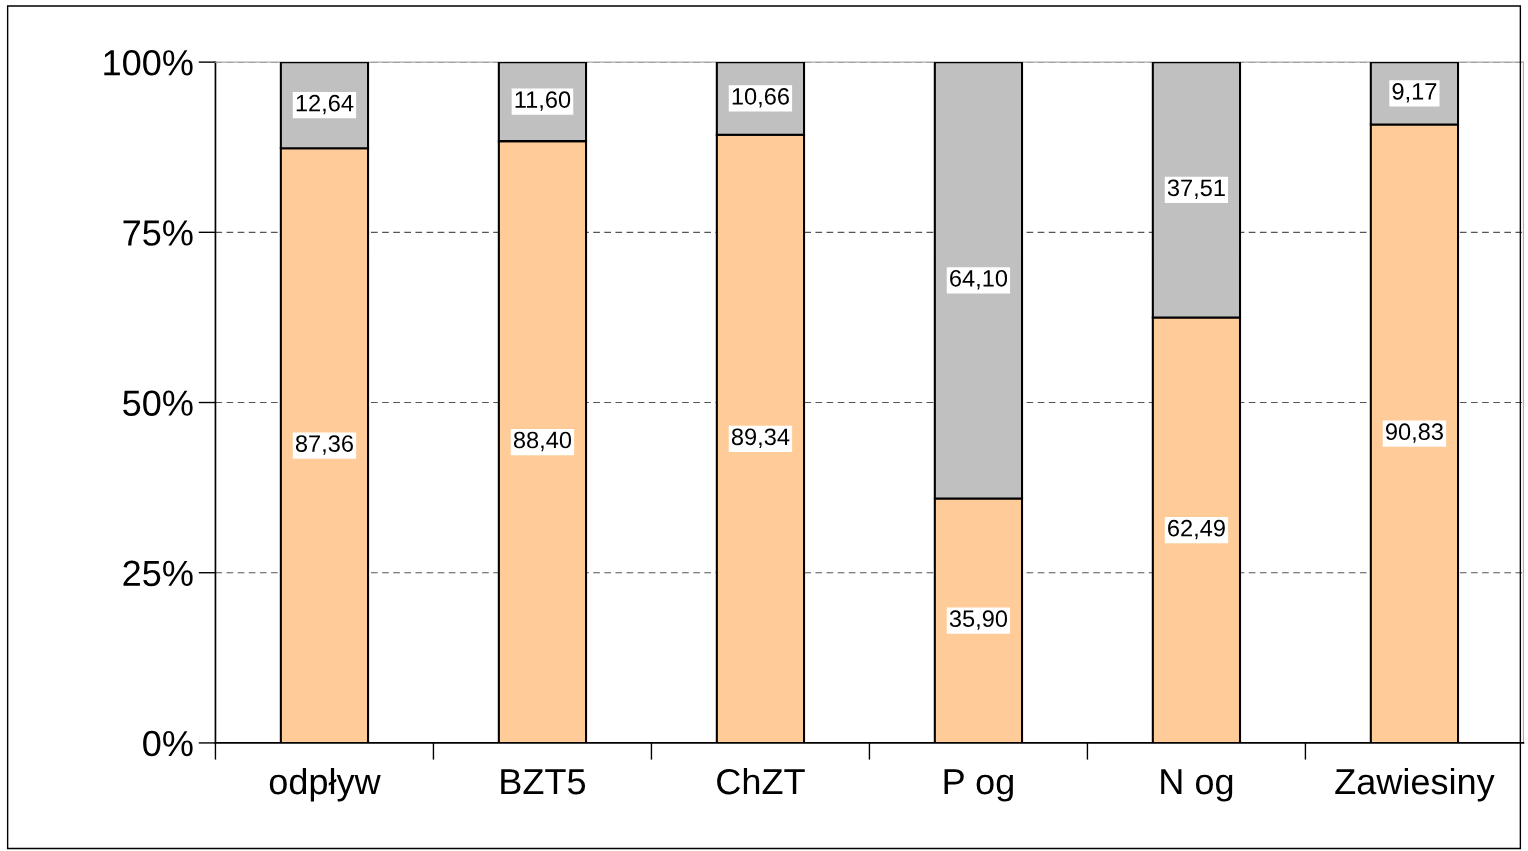  Describe the element at coordinates (1414, 433) in the screenshot. I see `data-label: 90,83` at that location.